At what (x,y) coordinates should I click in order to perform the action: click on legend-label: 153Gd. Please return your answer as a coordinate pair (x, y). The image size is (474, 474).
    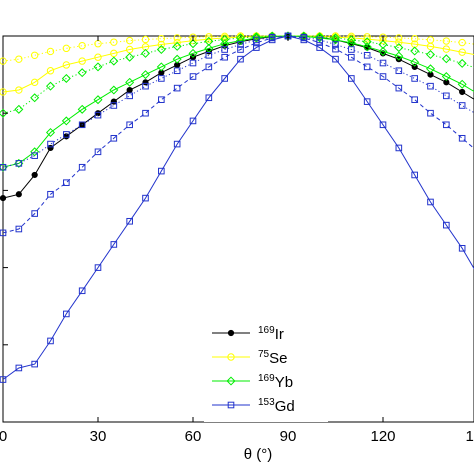
    Looking at the image, I should click on (276, 406).